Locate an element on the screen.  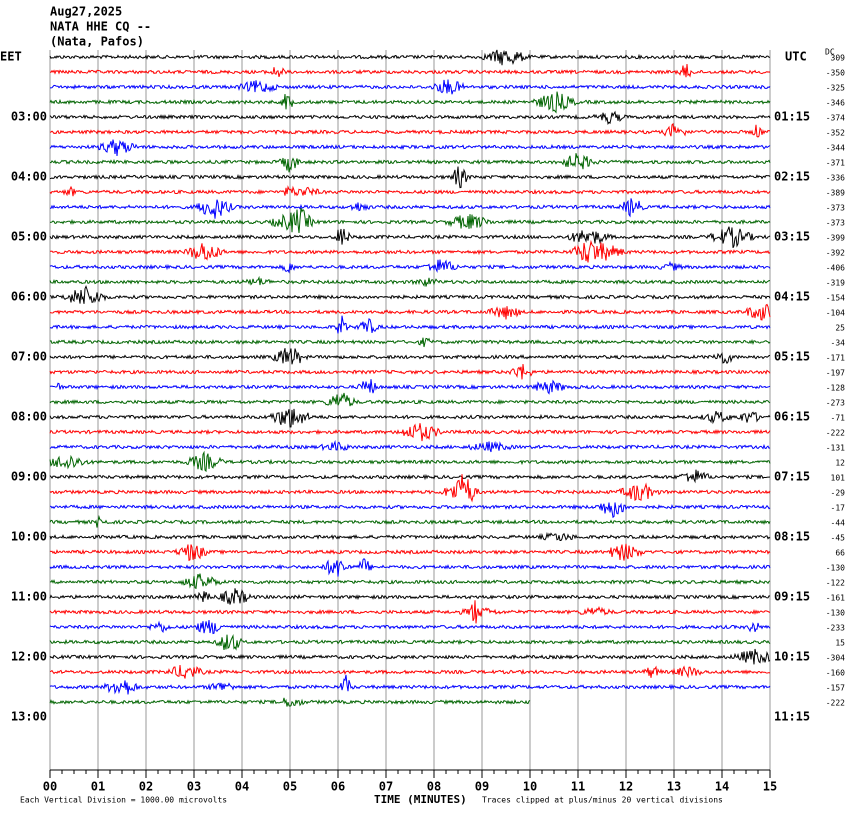
left-time-label: 06:00 is located at coordinates (29, 297).